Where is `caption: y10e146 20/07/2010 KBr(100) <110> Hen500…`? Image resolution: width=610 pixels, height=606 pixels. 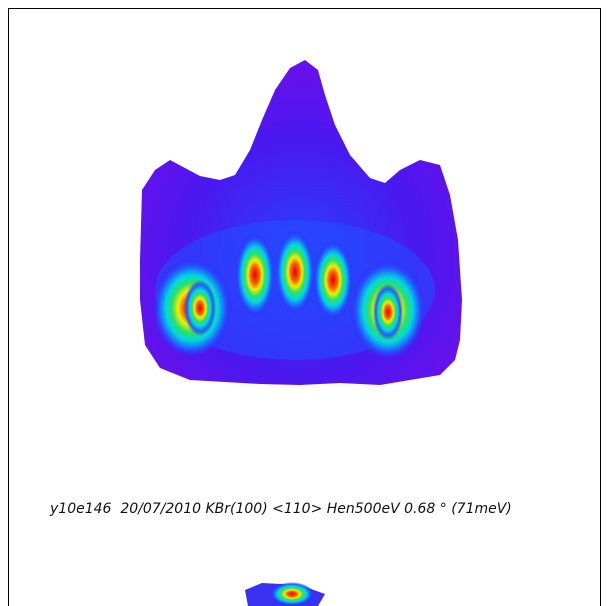
caption: y10e146 20/07/2010 KBr(100) <110> Hen500… is located at coordinates (280, 509).